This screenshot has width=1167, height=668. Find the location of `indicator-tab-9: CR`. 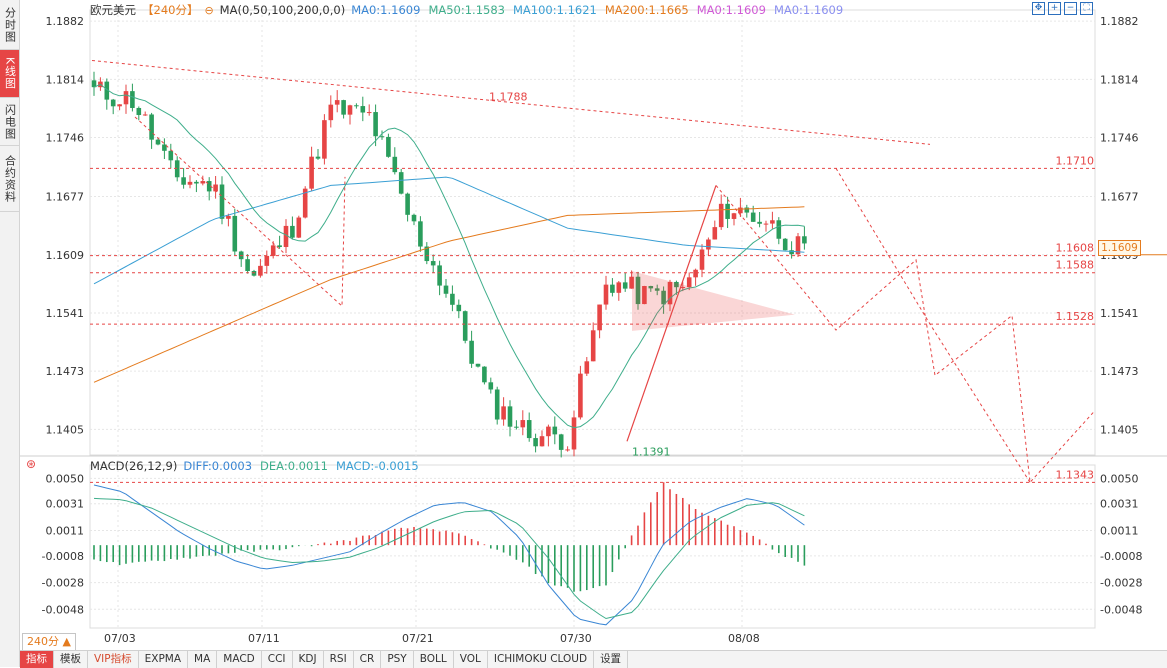

indicator-tab-9: CR is located at coordinates (368, 659).